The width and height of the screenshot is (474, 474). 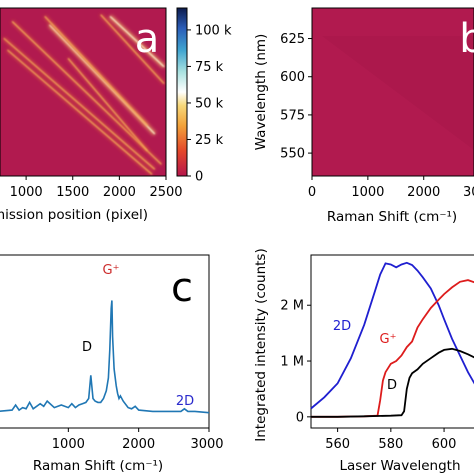 I want to click on panel-c-x-label: Raman Shift (cm⁻¹), so click(x=98, y=466).